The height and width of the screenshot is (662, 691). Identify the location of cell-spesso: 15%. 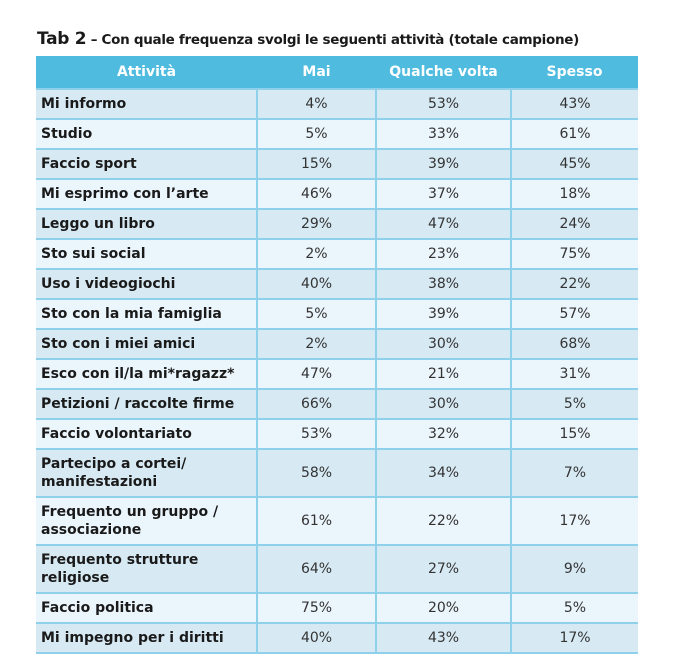
(574, 433).